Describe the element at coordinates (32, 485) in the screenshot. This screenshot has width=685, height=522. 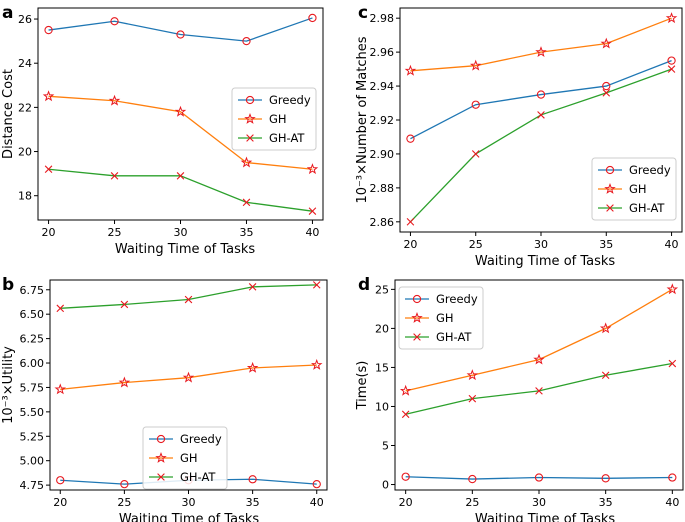
I see `y-tick-label: 4.75` at that location.